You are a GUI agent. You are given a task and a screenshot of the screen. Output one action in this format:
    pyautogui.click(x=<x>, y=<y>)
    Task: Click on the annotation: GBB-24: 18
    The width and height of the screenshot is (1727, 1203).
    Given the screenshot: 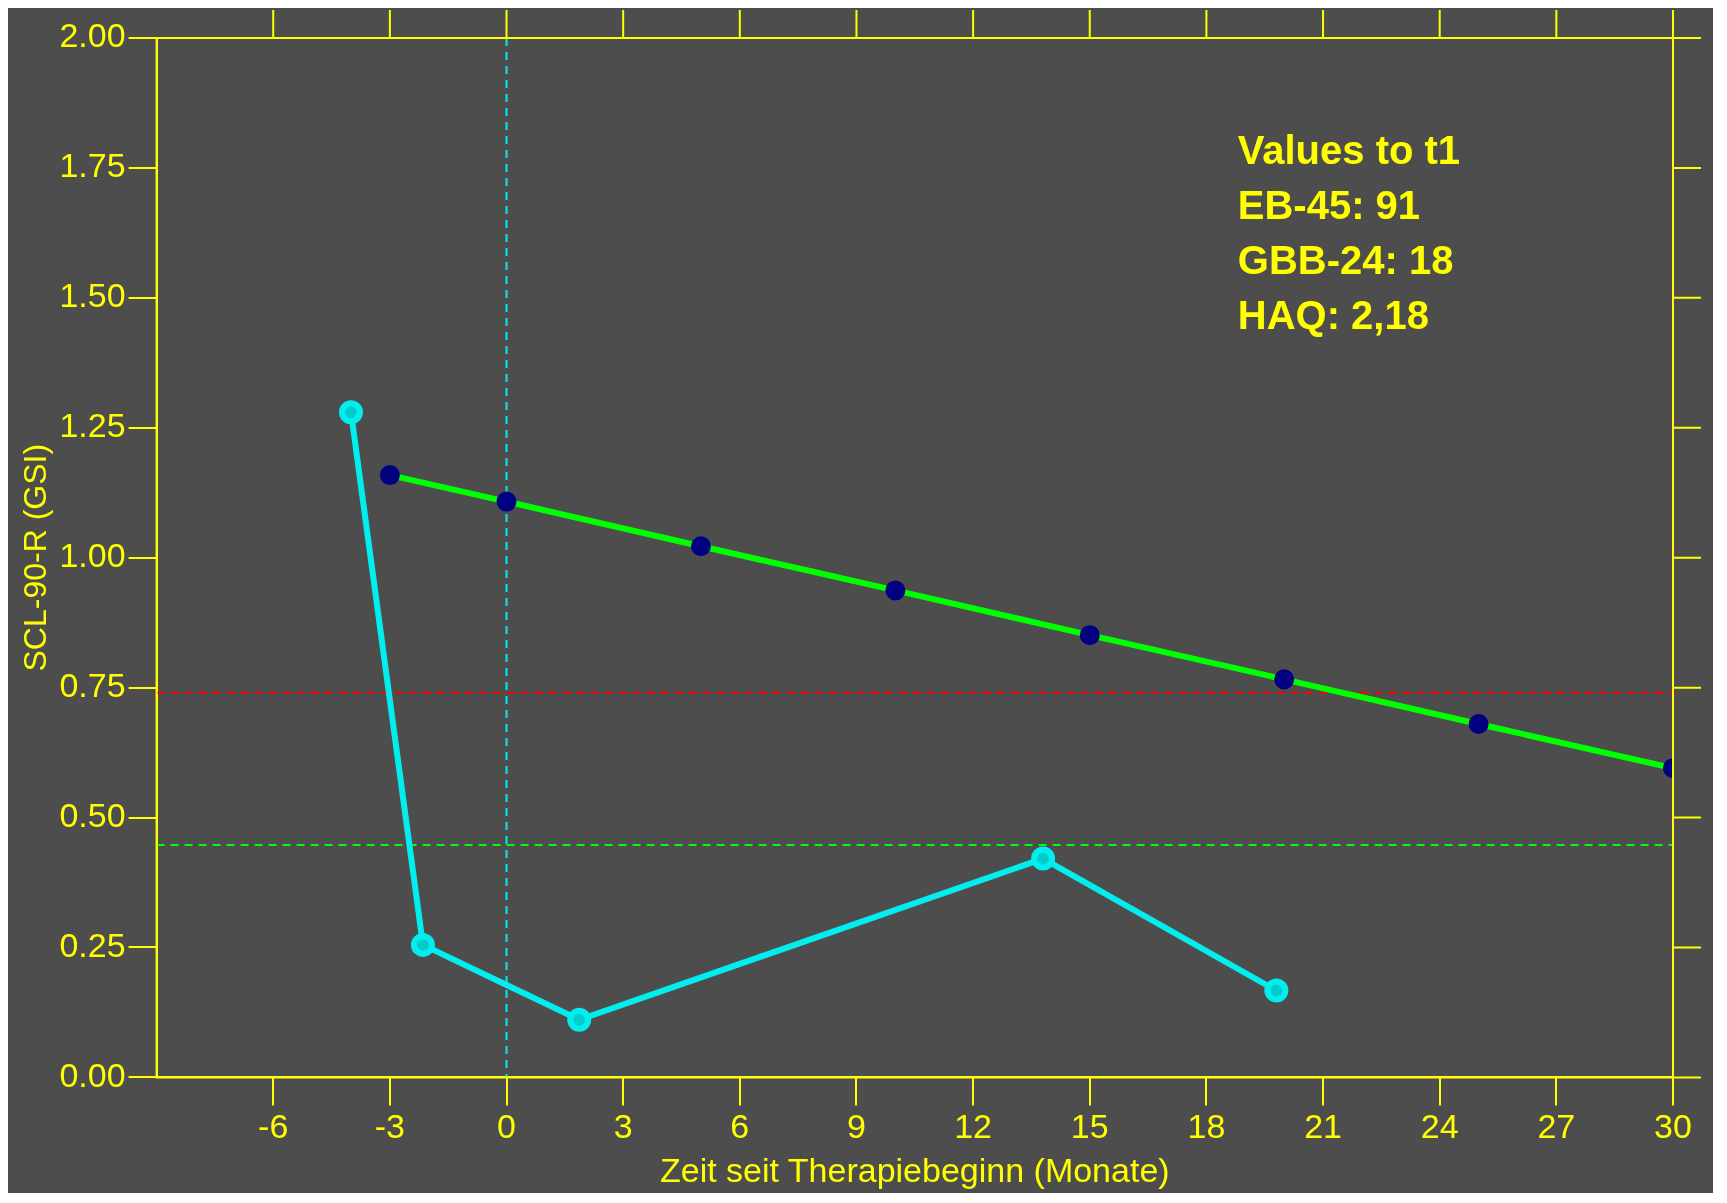 What is the action you would take?
    pyautogui.click(x=1345, y=260)
    